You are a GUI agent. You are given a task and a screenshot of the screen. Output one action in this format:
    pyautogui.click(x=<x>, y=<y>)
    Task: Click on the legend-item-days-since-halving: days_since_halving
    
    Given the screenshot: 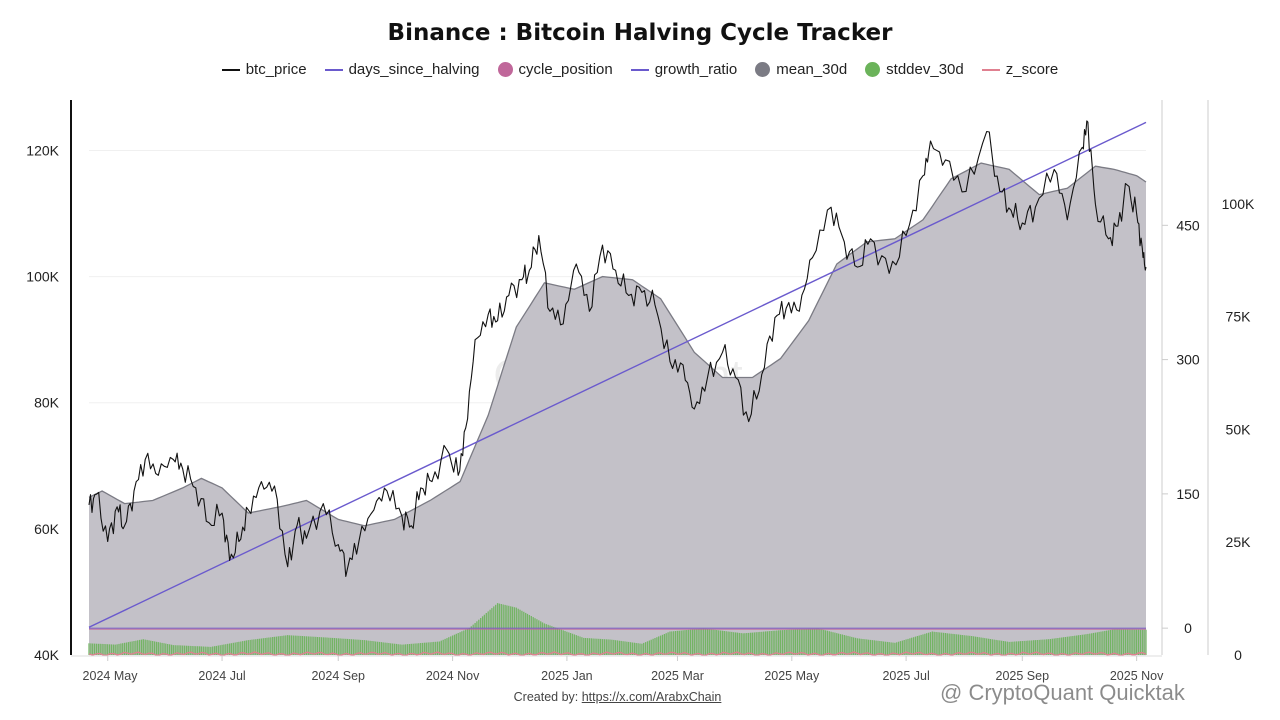 What is the action you would take?
    pyautogui.click(x=402, y=69)
    